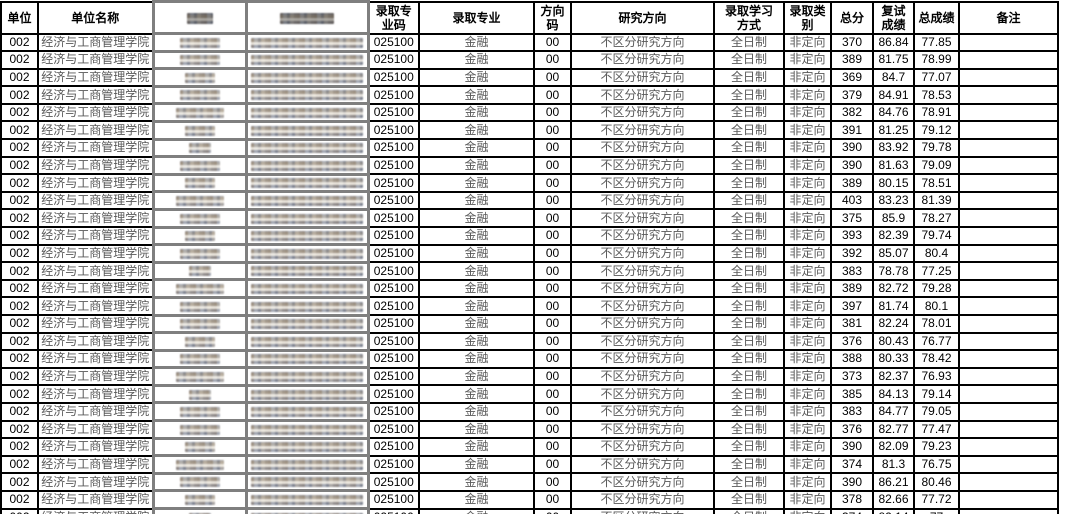 The height and width of the screenshot is (514, 1067). What do you see at coordinates (936, 218) in the screenshot?
I see `cell-final-score: 78.27` at bounding box center [936, 218].